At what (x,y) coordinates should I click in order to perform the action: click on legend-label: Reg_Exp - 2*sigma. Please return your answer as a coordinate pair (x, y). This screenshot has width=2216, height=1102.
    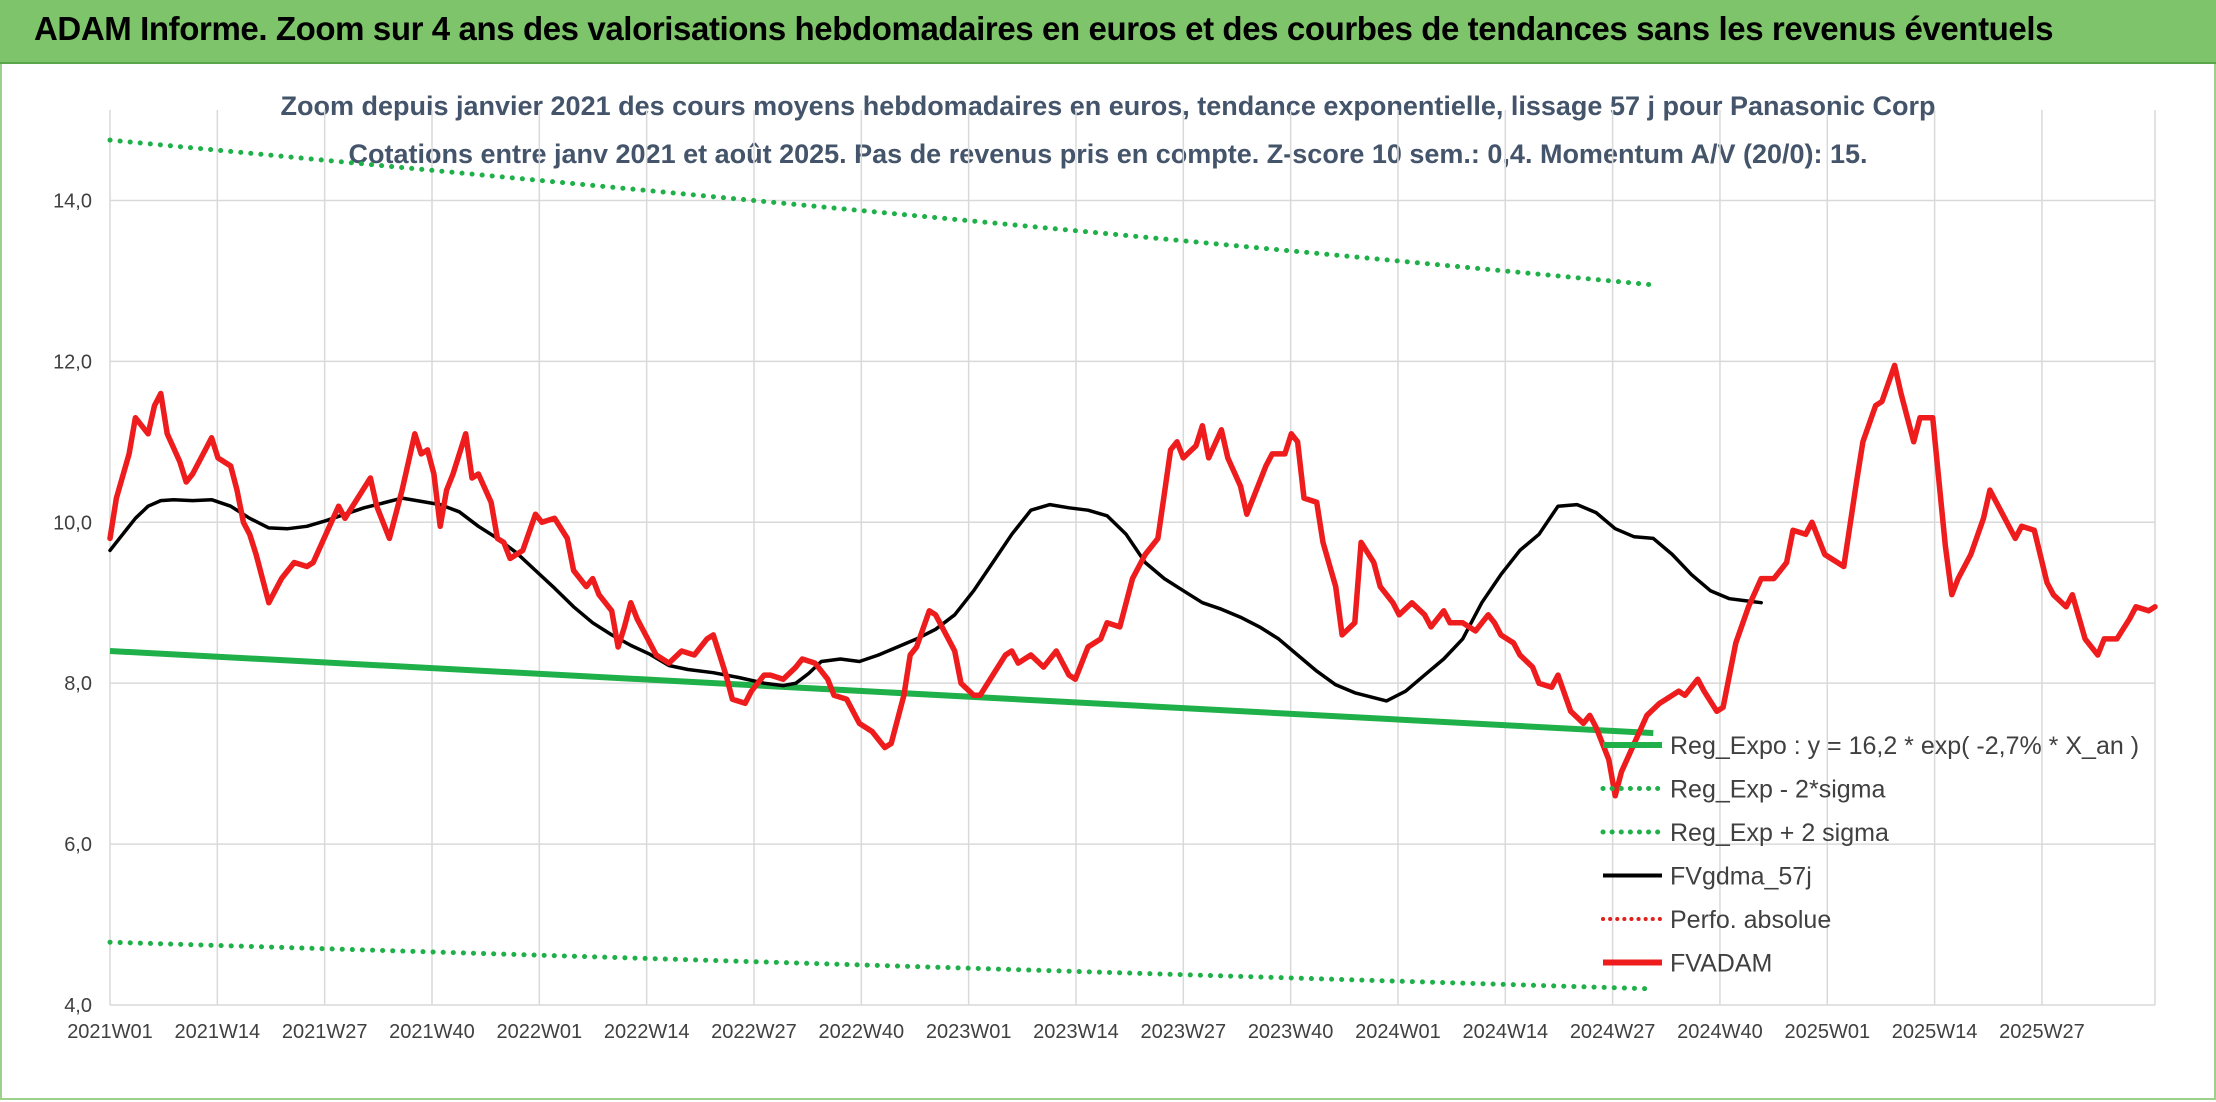
    Looking at the image, I should click on (1777, 790).